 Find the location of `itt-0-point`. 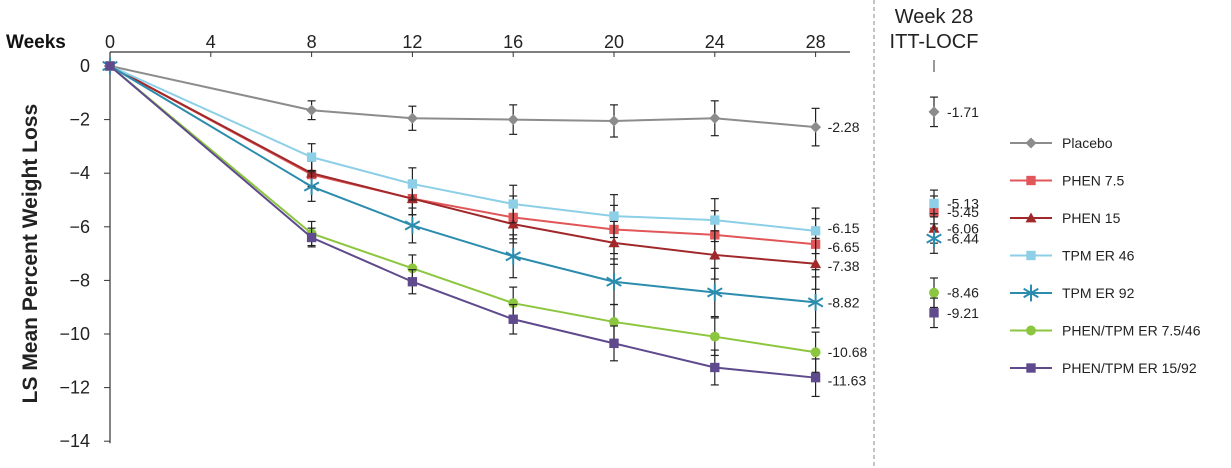

itt-0-point is located at coordinates (934, 112).